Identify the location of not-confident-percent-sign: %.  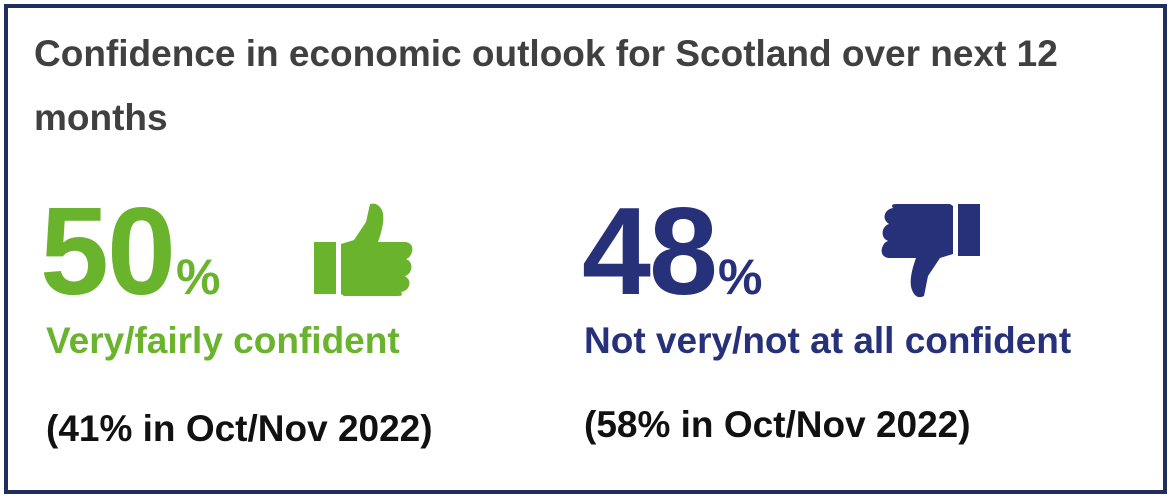
(740, 277).